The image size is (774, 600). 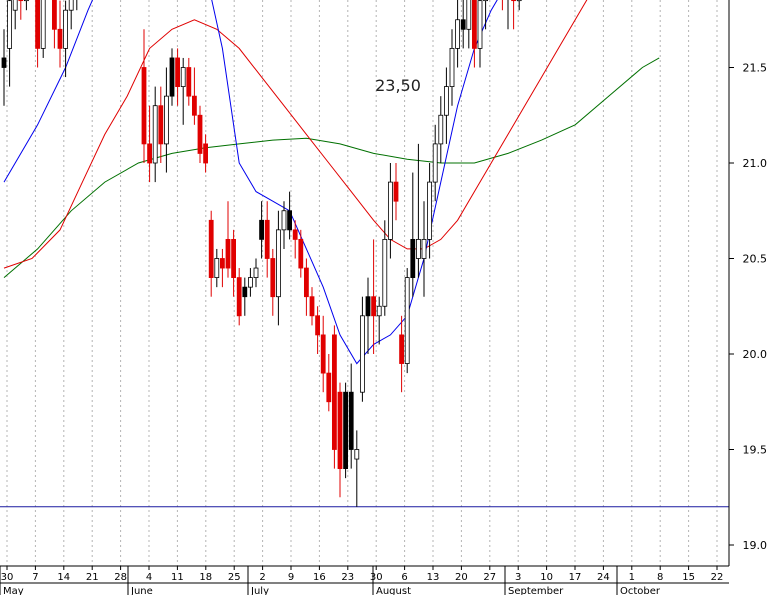 I want to click on y-tick-label: 21.0, so click(x=755, y=163).